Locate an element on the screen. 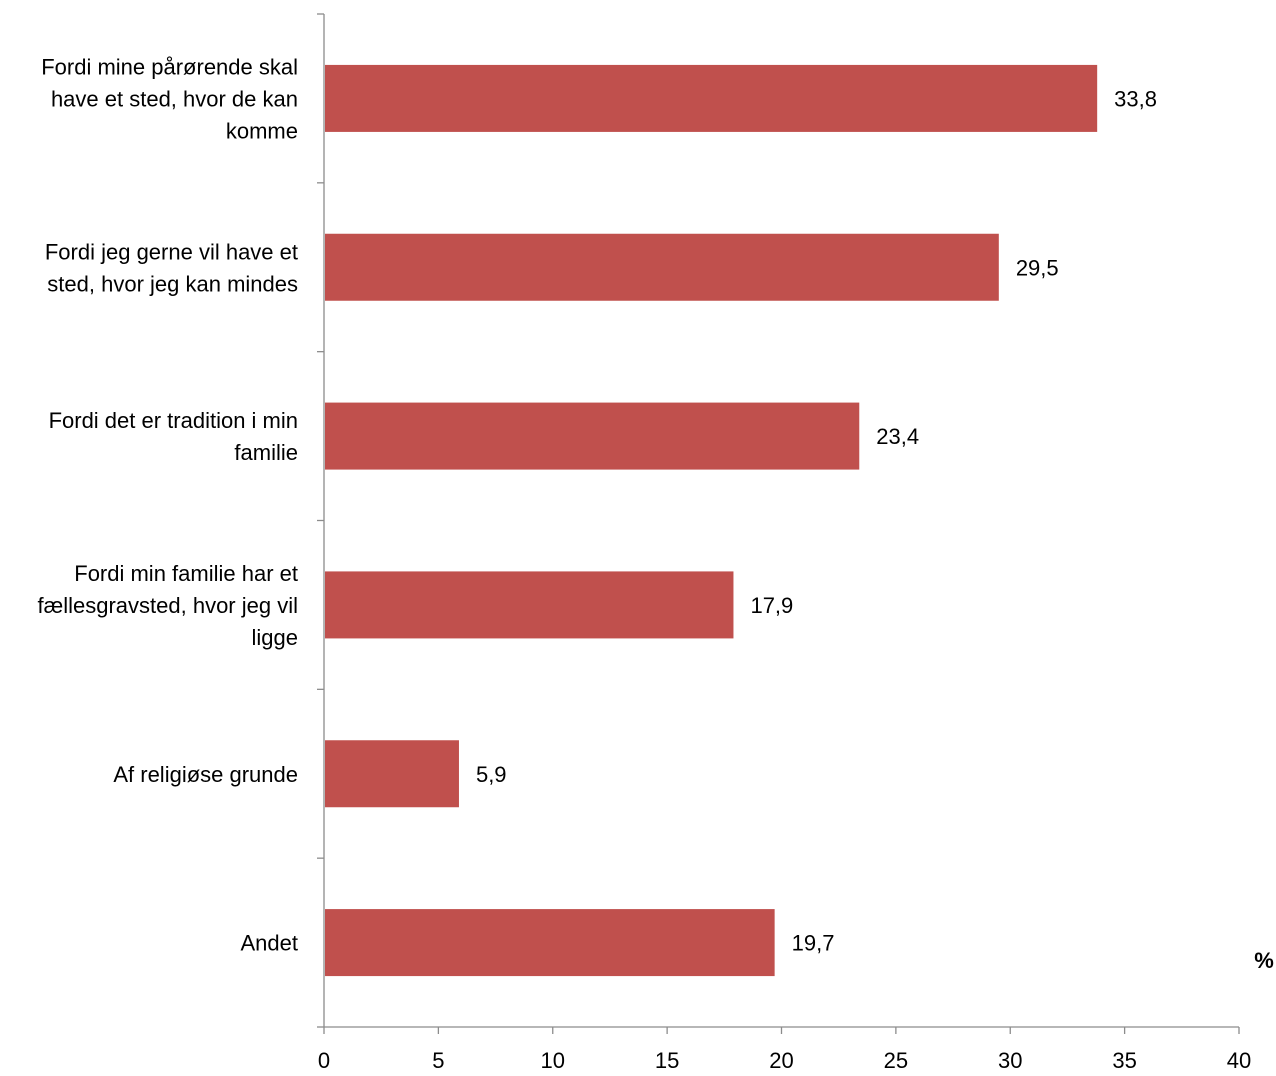 The height and width of the screenshot is (1076, 1276). category-label-line: Fordi mine pårørende skal is located at coordinates (169, 66).